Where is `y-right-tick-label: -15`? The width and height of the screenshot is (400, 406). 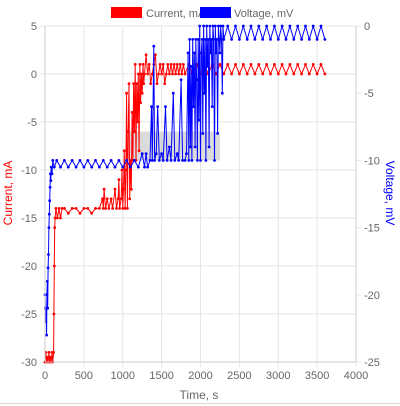 y-right-tick-label: -15 is located at coordinates (372, 229).